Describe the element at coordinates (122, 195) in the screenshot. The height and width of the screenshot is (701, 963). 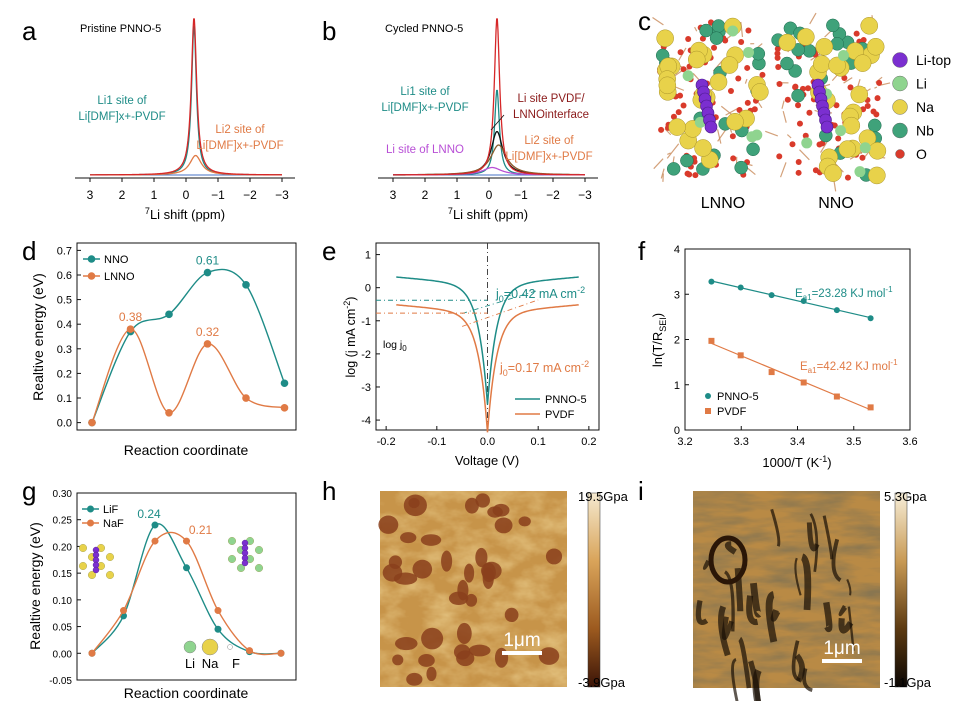
I see `x-tick-label: 2` at that location.